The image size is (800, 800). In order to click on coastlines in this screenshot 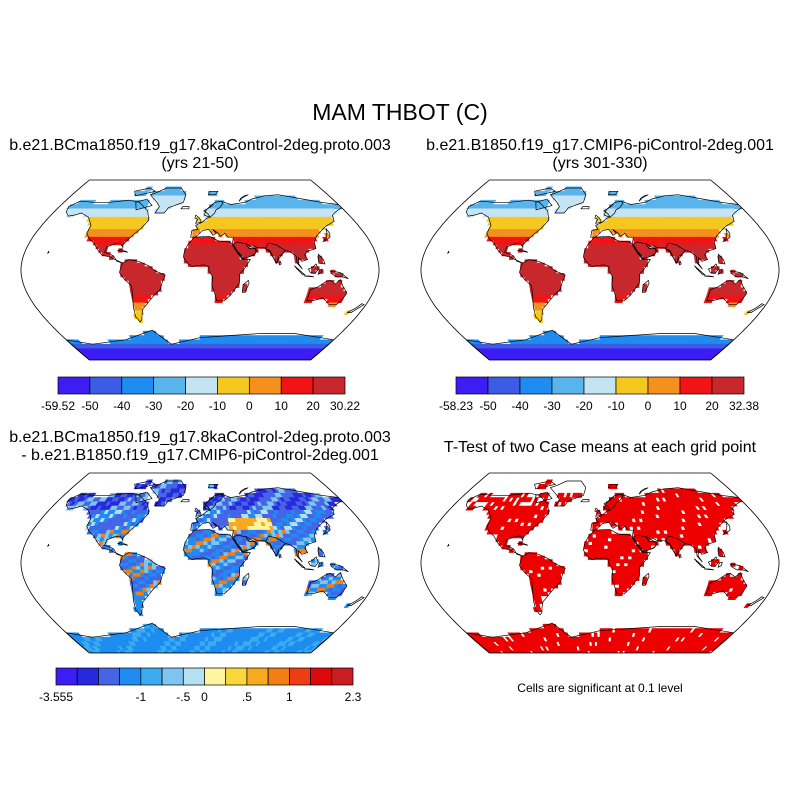, I will do `click(206, 566)`.